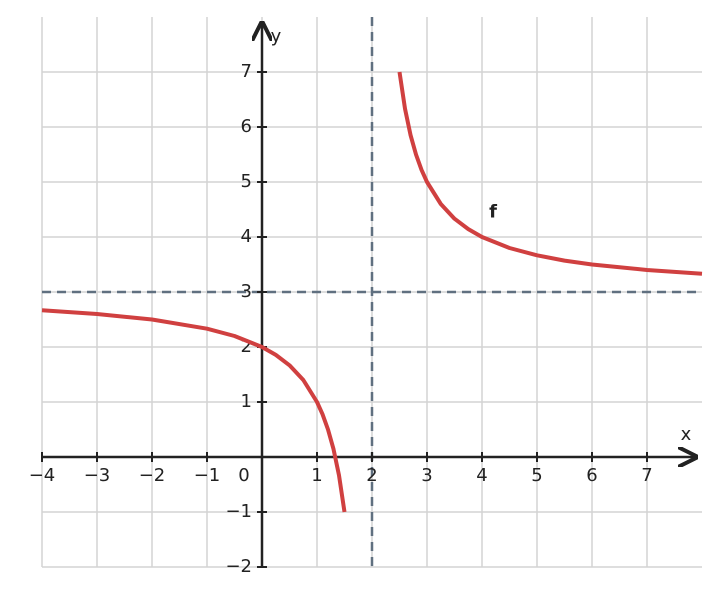  I want to click on function-label: f, so click(493, 211).